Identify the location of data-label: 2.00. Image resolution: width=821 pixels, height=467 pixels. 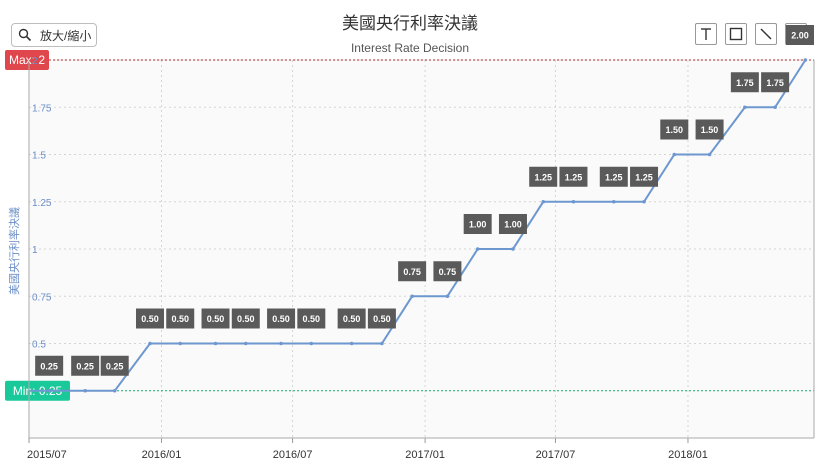
(800, 36).